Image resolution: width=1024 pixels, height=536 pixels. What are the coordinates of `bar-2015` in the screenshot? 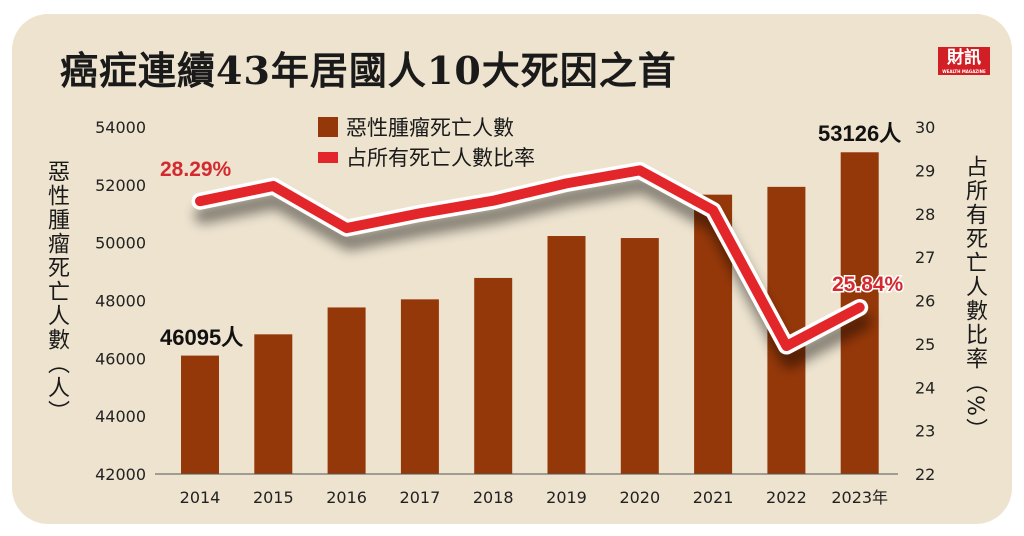 It's located at (273, 404).